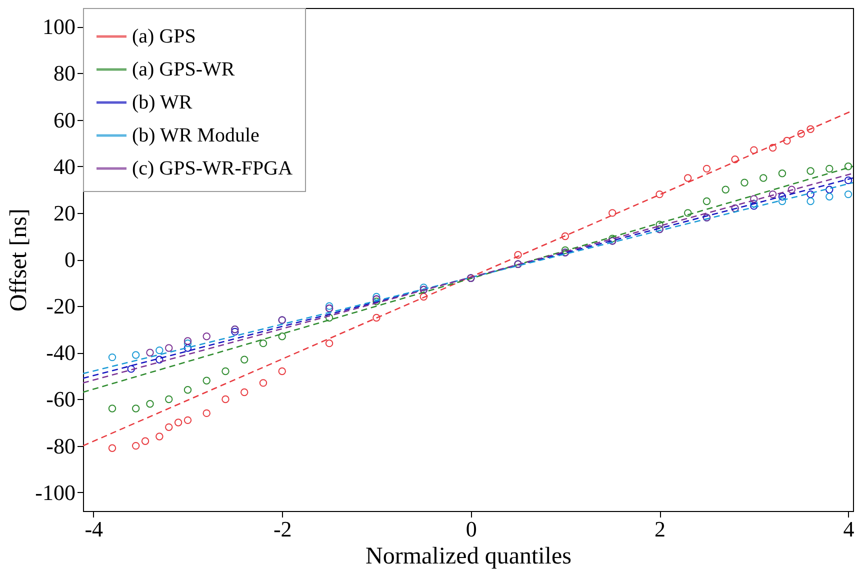 The width and height of the screenshot is (858, 572). What do you see at coordinates (61, 399) in the screenshot?
I see `y-tick-label: -60` at bounding box center [61, 399].